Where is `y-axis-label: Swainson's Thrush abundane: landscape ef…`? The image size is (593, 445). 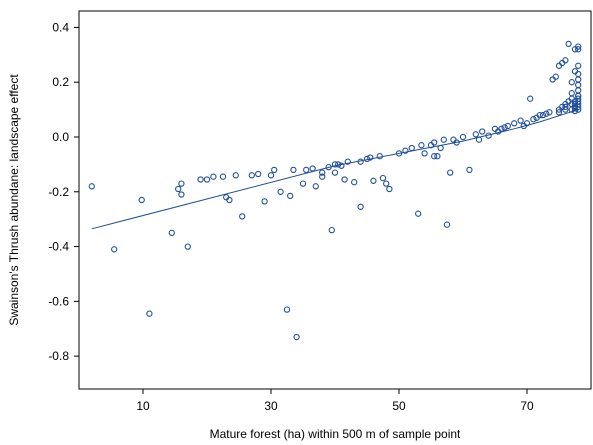 y-axis-label: Swainson's Thrush abundane: landscape ef… is located at coordinates (14, 200).